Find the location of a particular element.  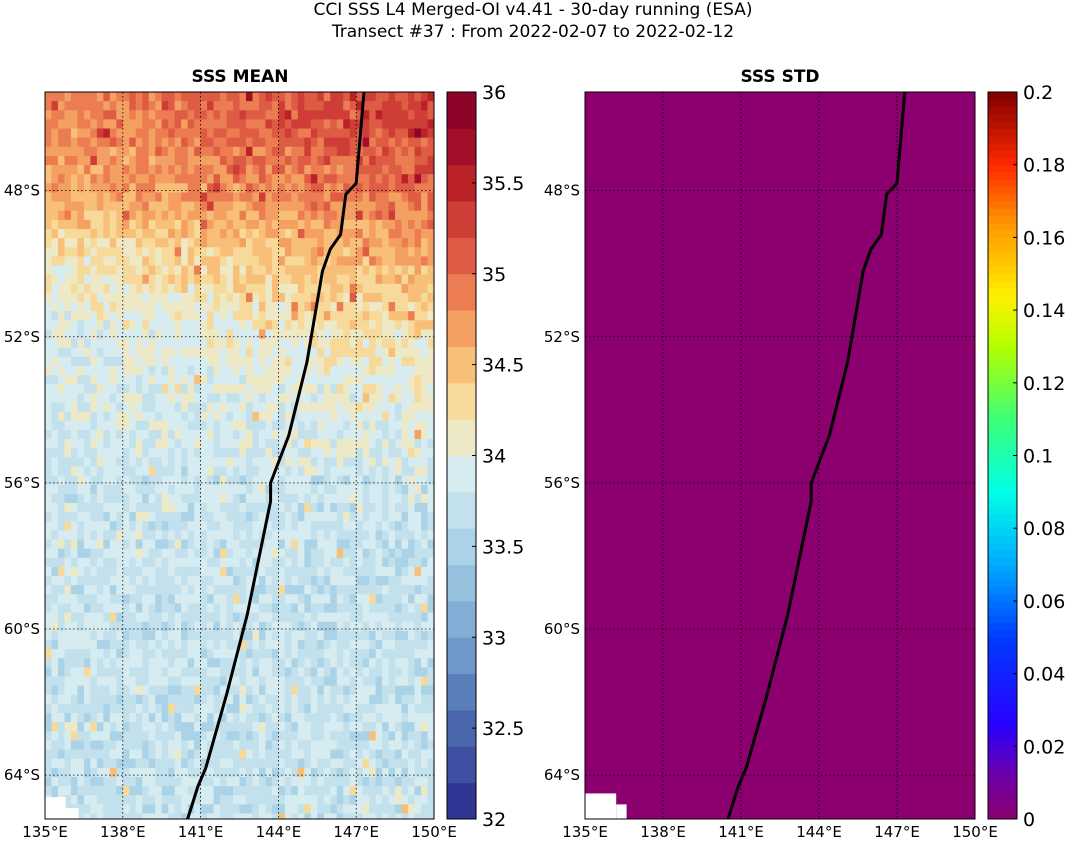

sss-std-colorbar: 0 0.02 0.04 0.06 0.08 0.1 0.12 0.14 0.16 0.18 0.2 is located at coordinates (1026, 456).